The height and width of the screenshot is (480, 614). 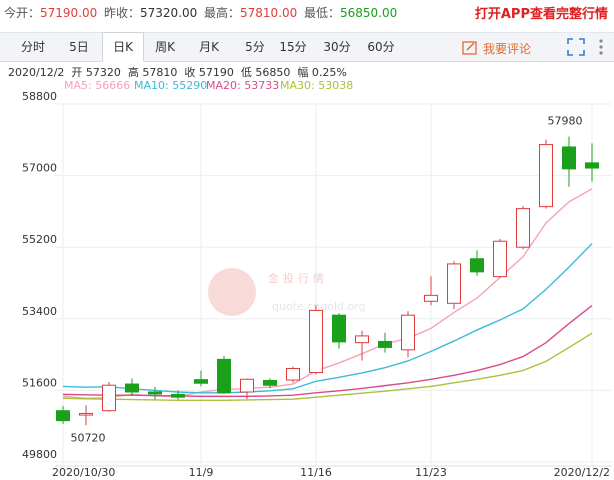 I want to click on tab: 日K, so click(x=123, y=47).